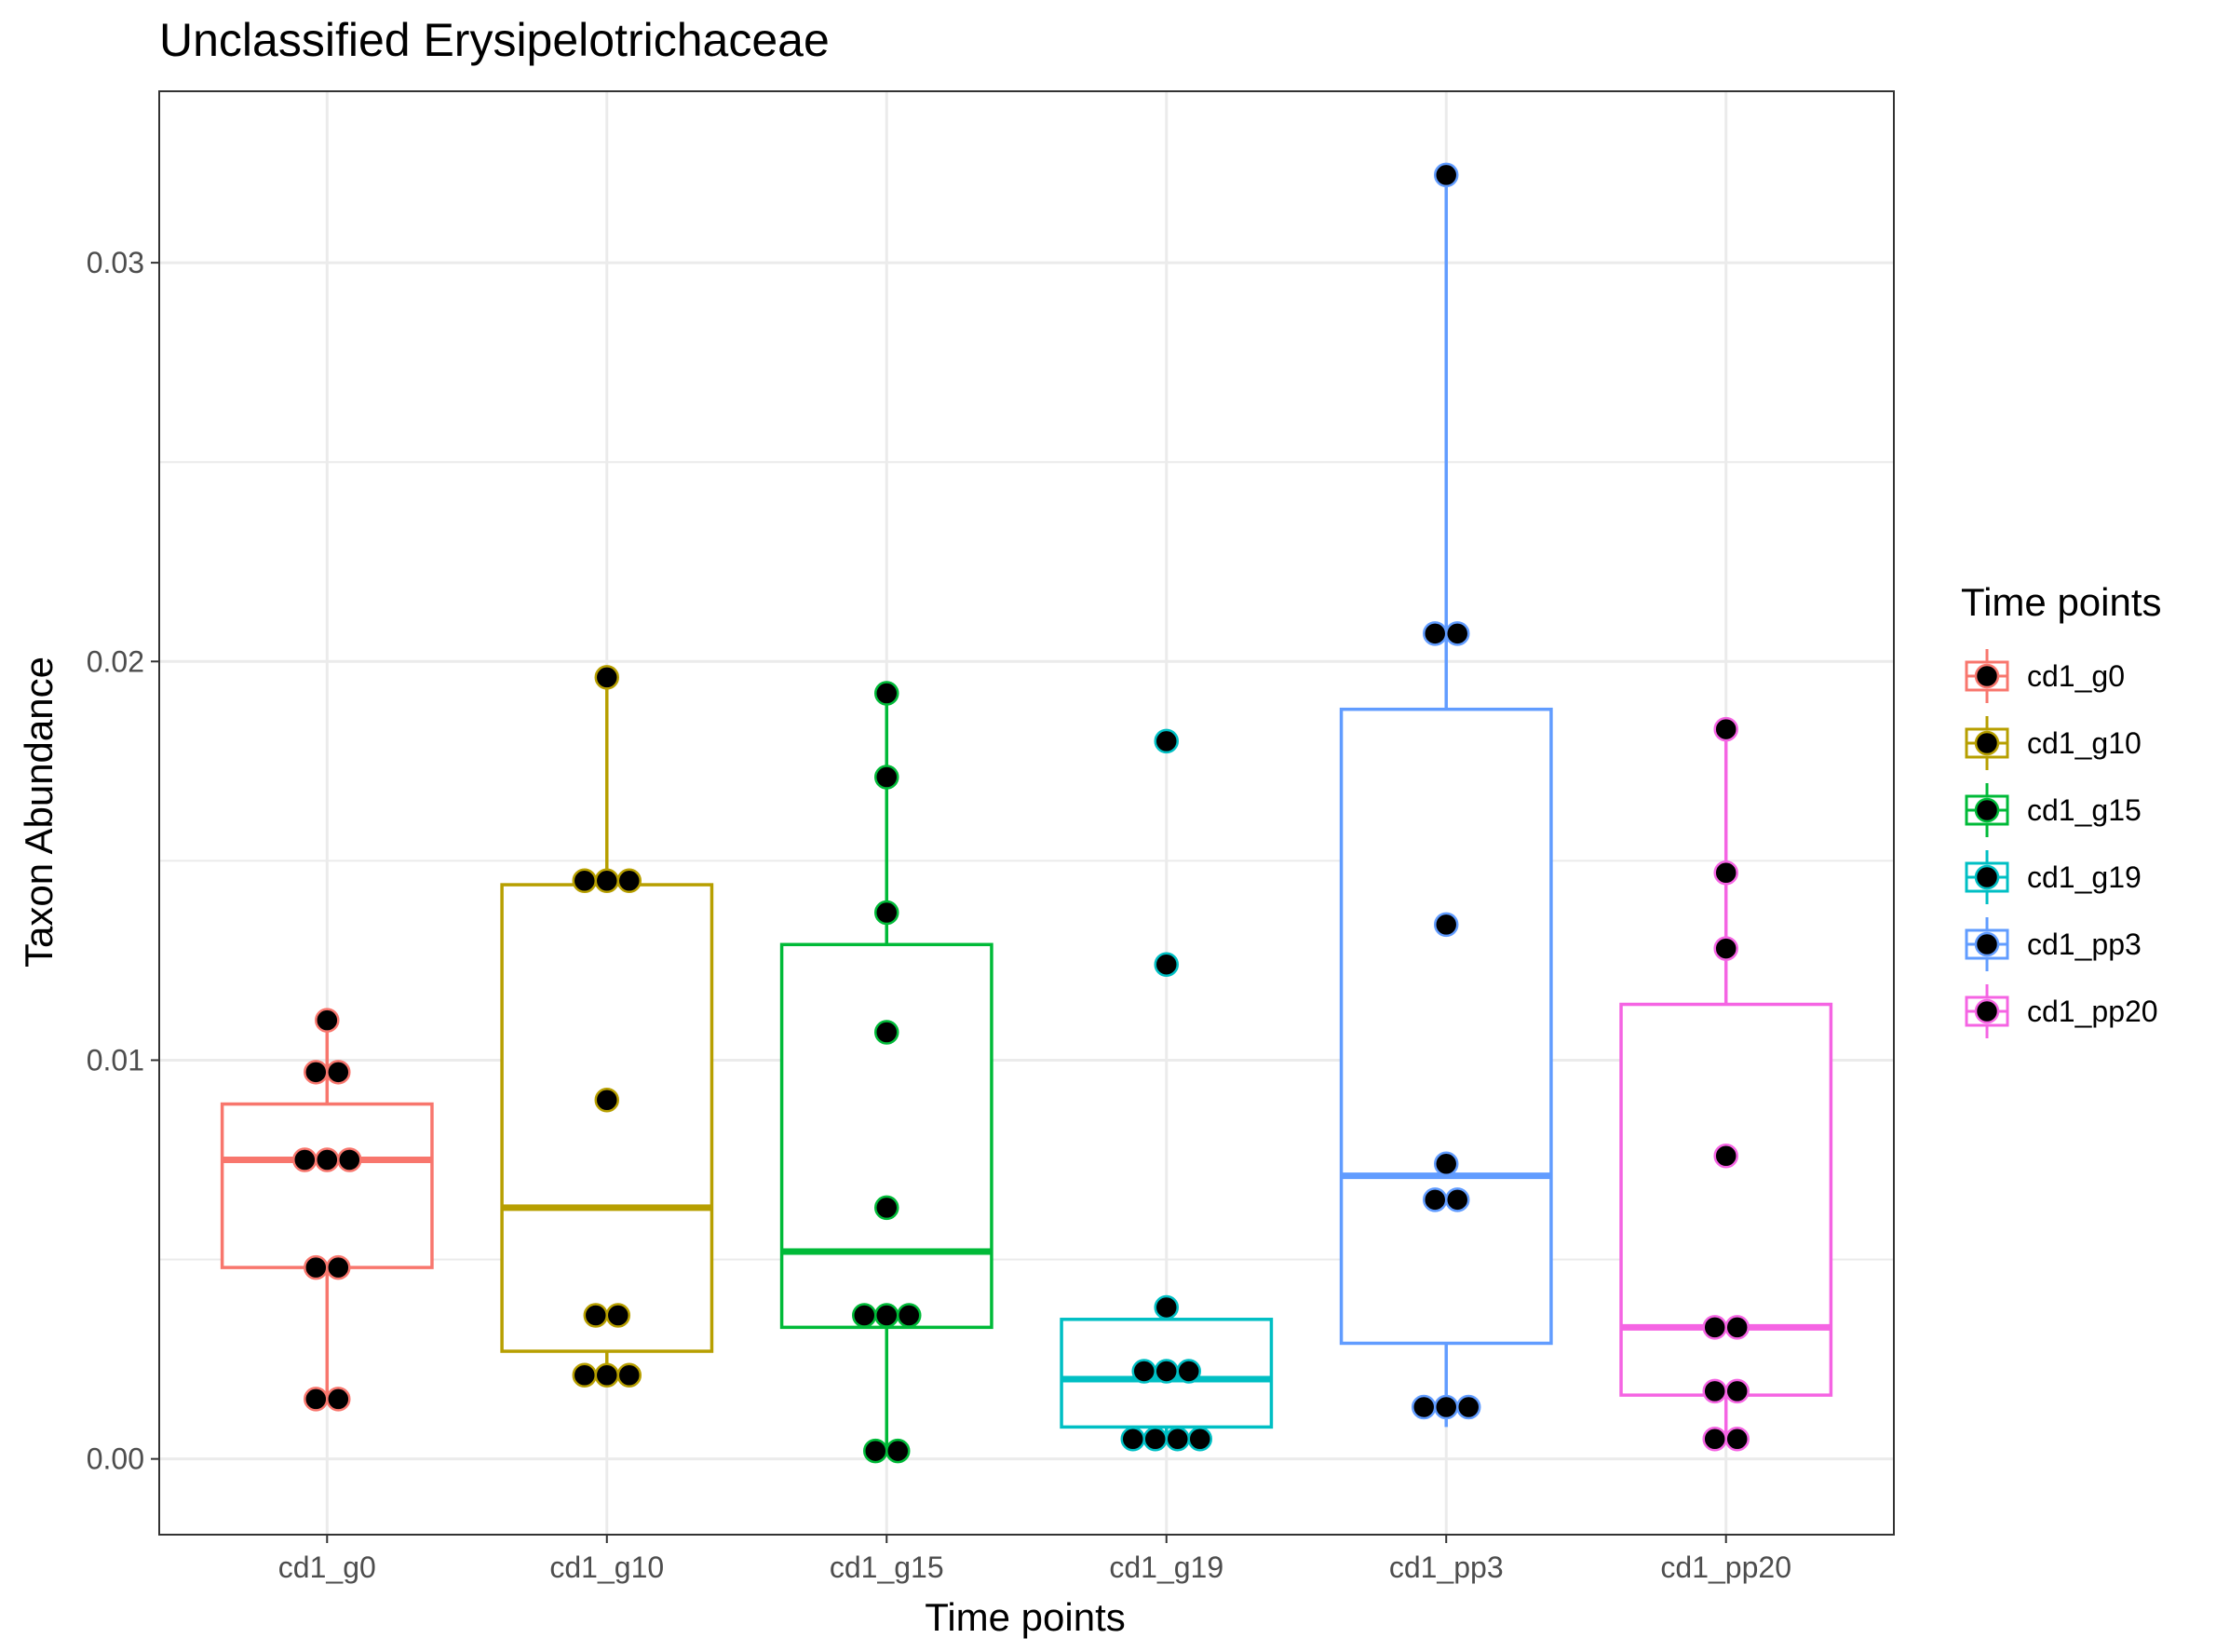 This screenshot has height=1652, width=2230. I want to click on box-cd1_g10, so click(607, 1026).